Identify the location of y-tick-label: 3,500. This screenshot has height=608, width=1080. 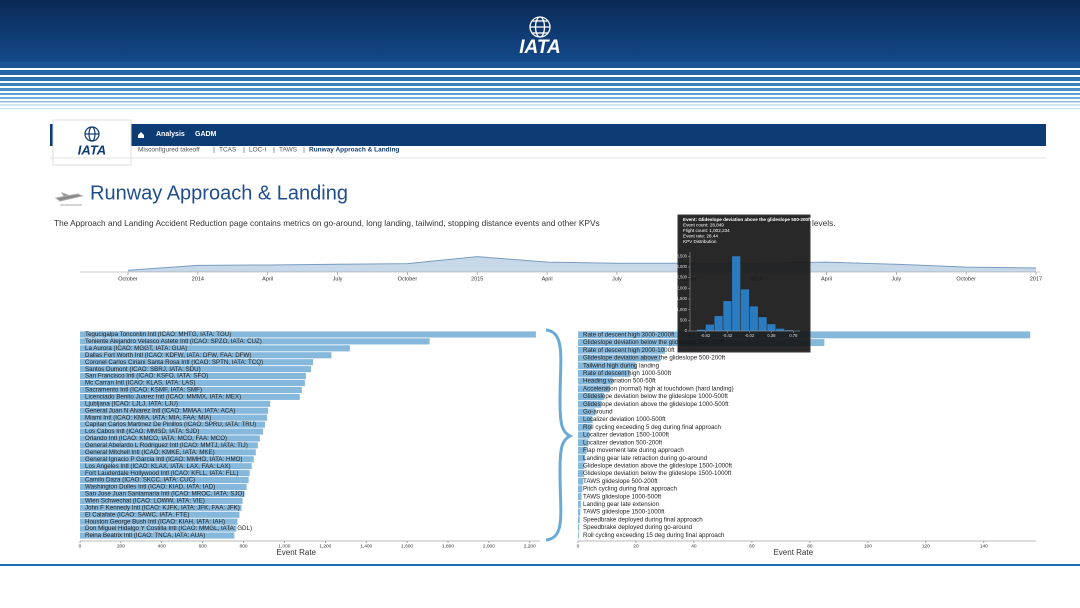
(682, 255).